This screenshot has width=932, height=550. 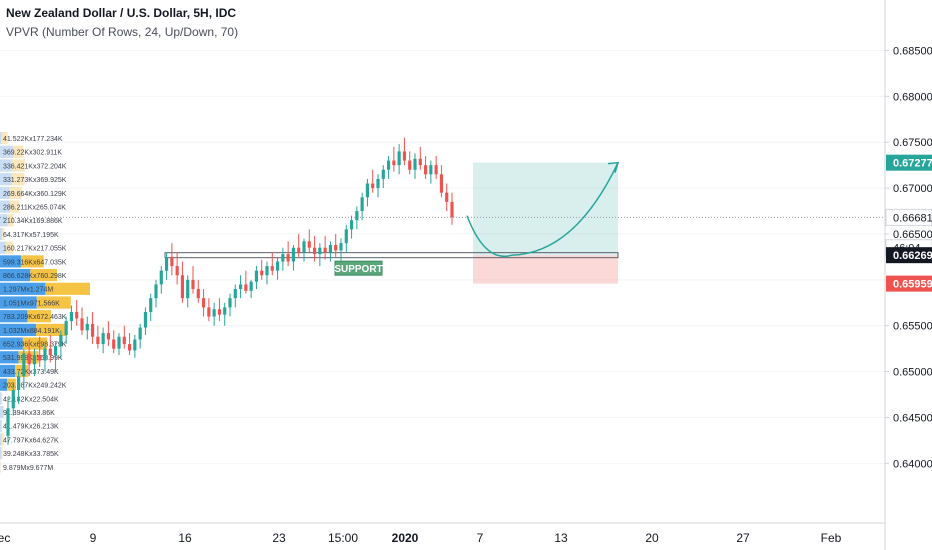 I want to click on y-tick-label: 0.64500, so click(x=912, y=418).